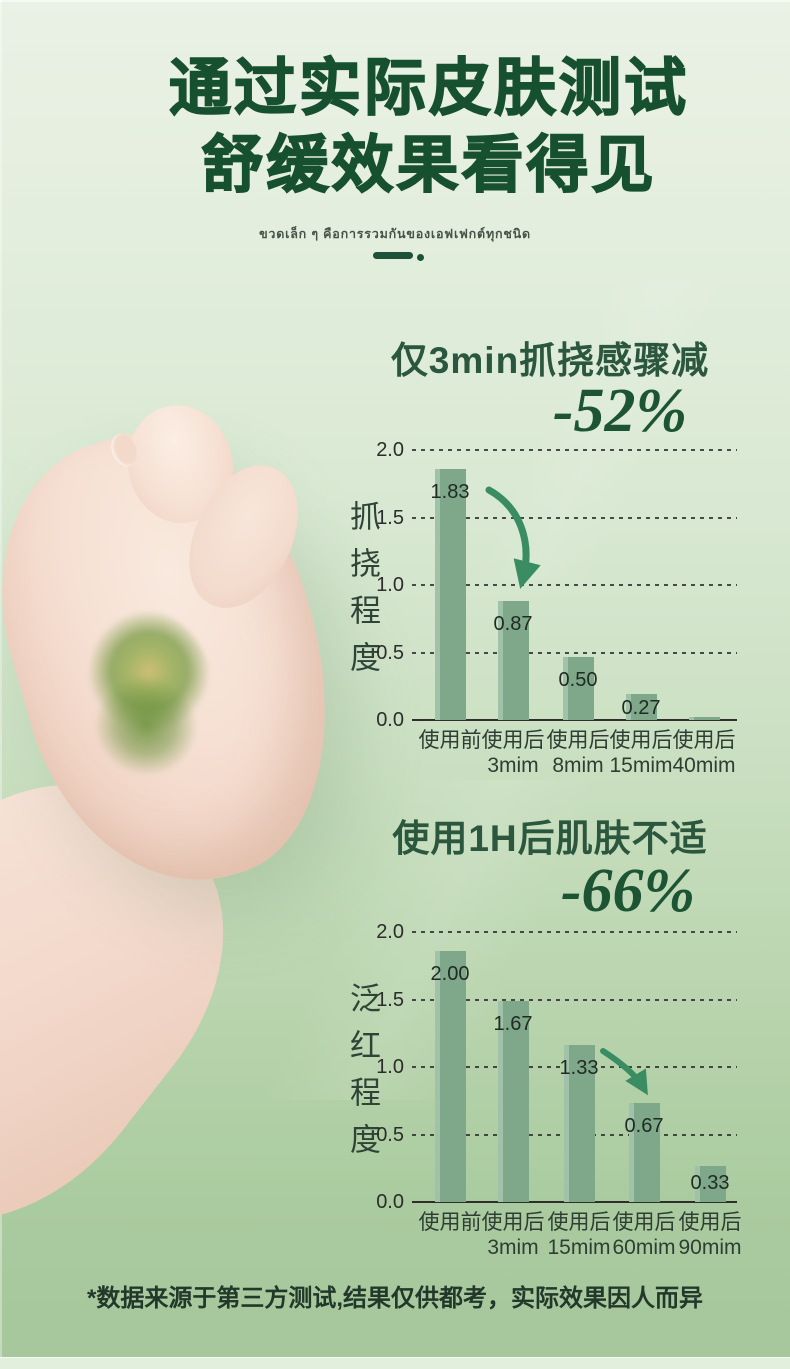 The width and height of the screenshot is (790, 1369). What do you see at coordinates (395, 234) in the screenshot?
I see `subtitle-thai: ขวดเล็ก ๆ คือการรวมกันของเอฟเฟกต์ทุกชนิด` at bounding box center [395, 234].